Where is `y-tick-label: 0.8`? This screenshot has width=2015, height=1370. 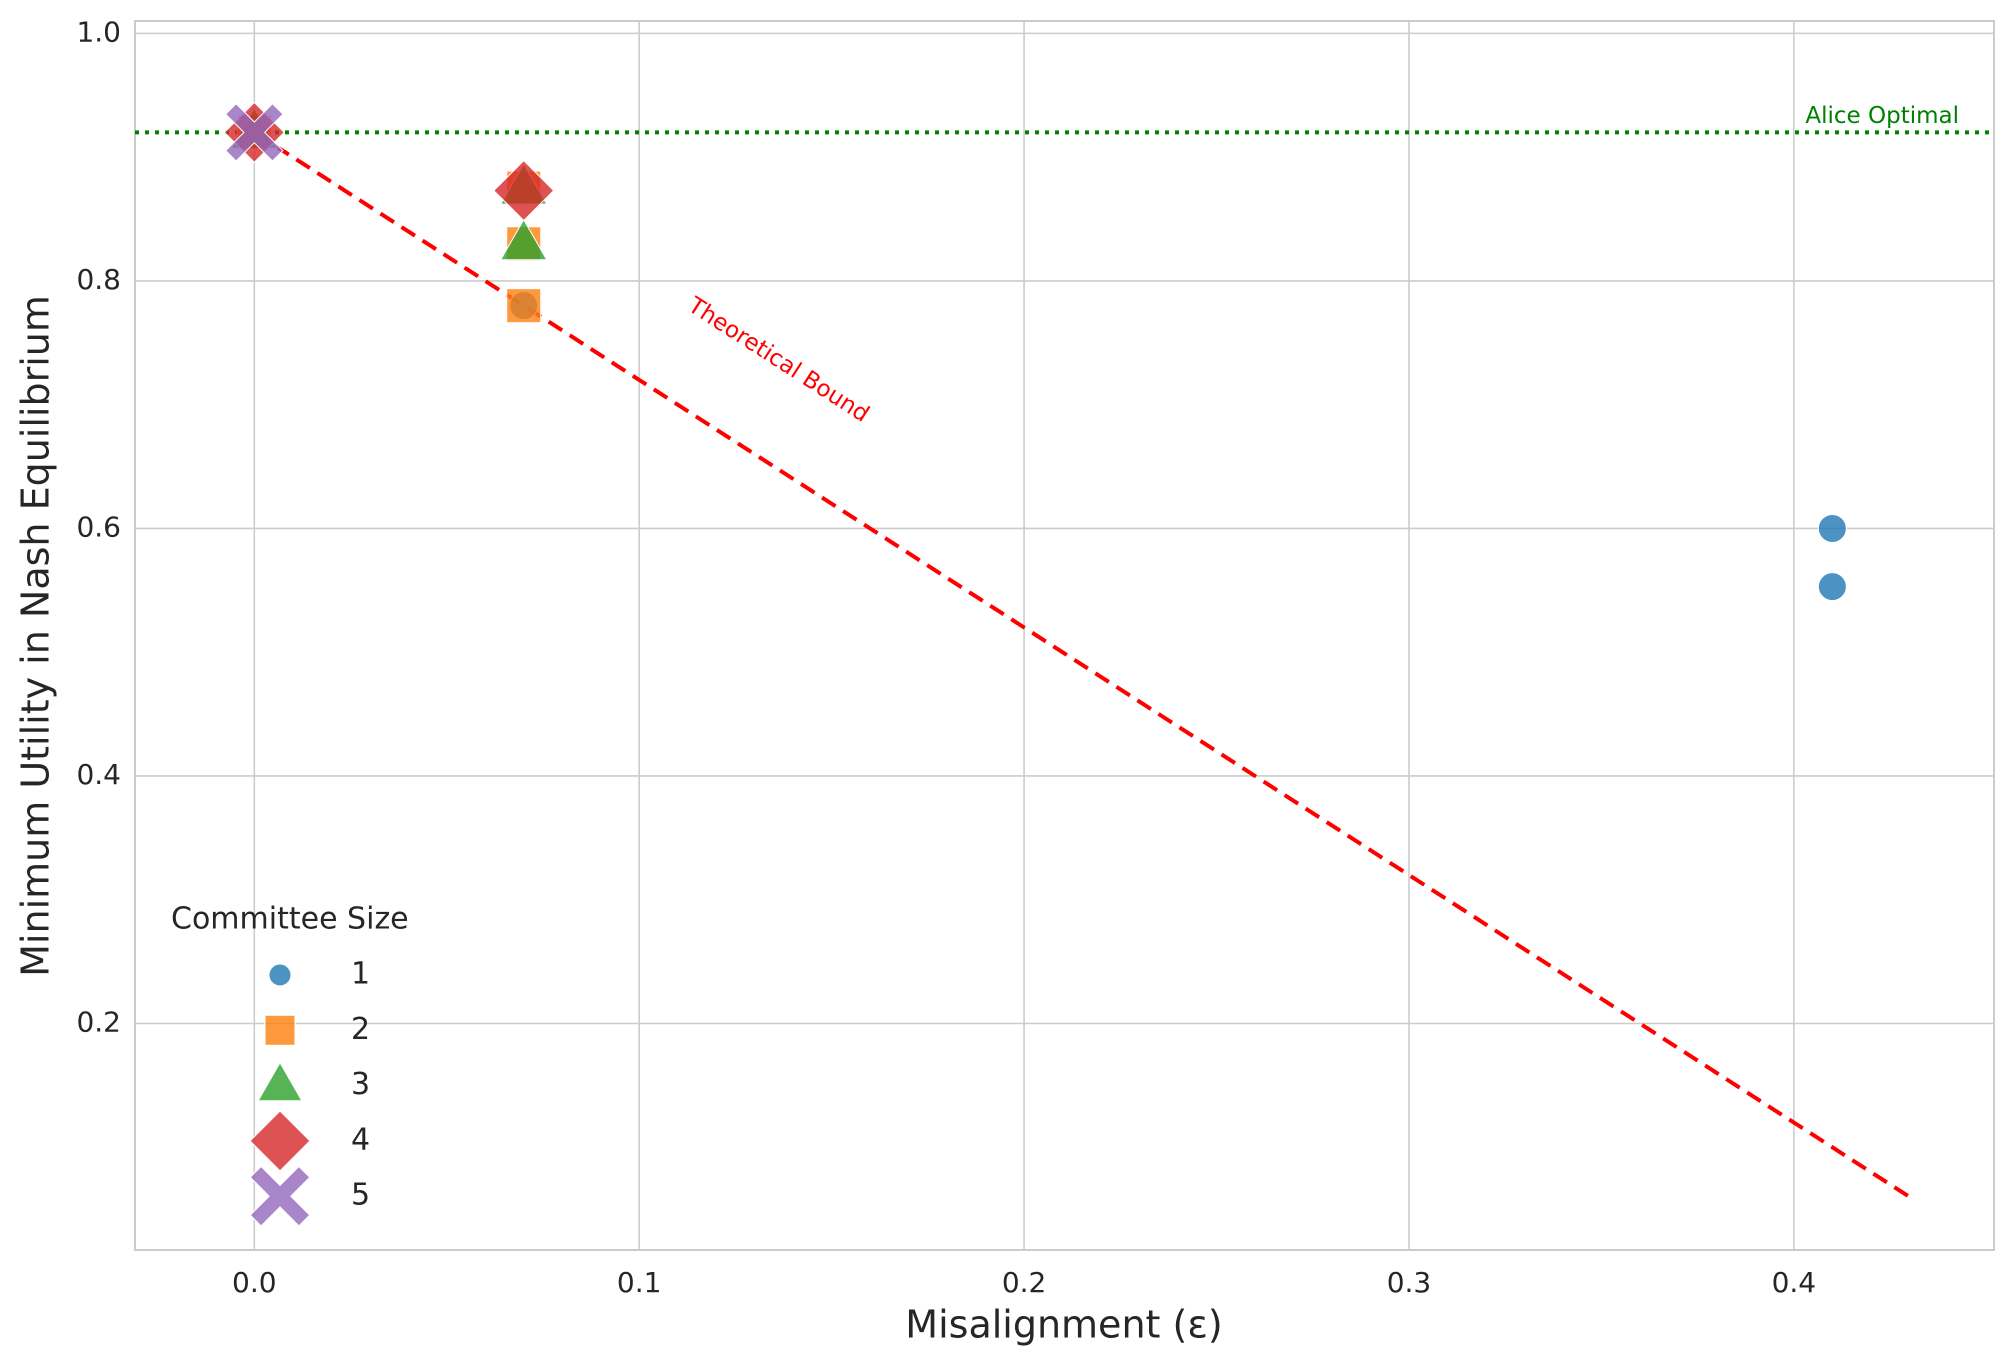
y-tick-label: 0.8 is located at coordinates (98, 279).